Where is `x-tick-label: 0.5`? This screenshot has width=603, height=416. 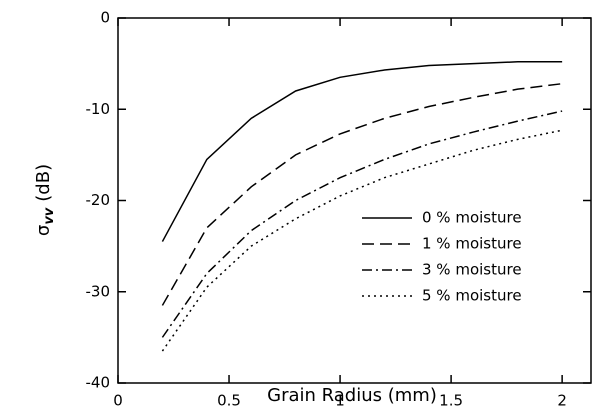
x-tick-label: 0.5 is located at coordinates (229, 401).